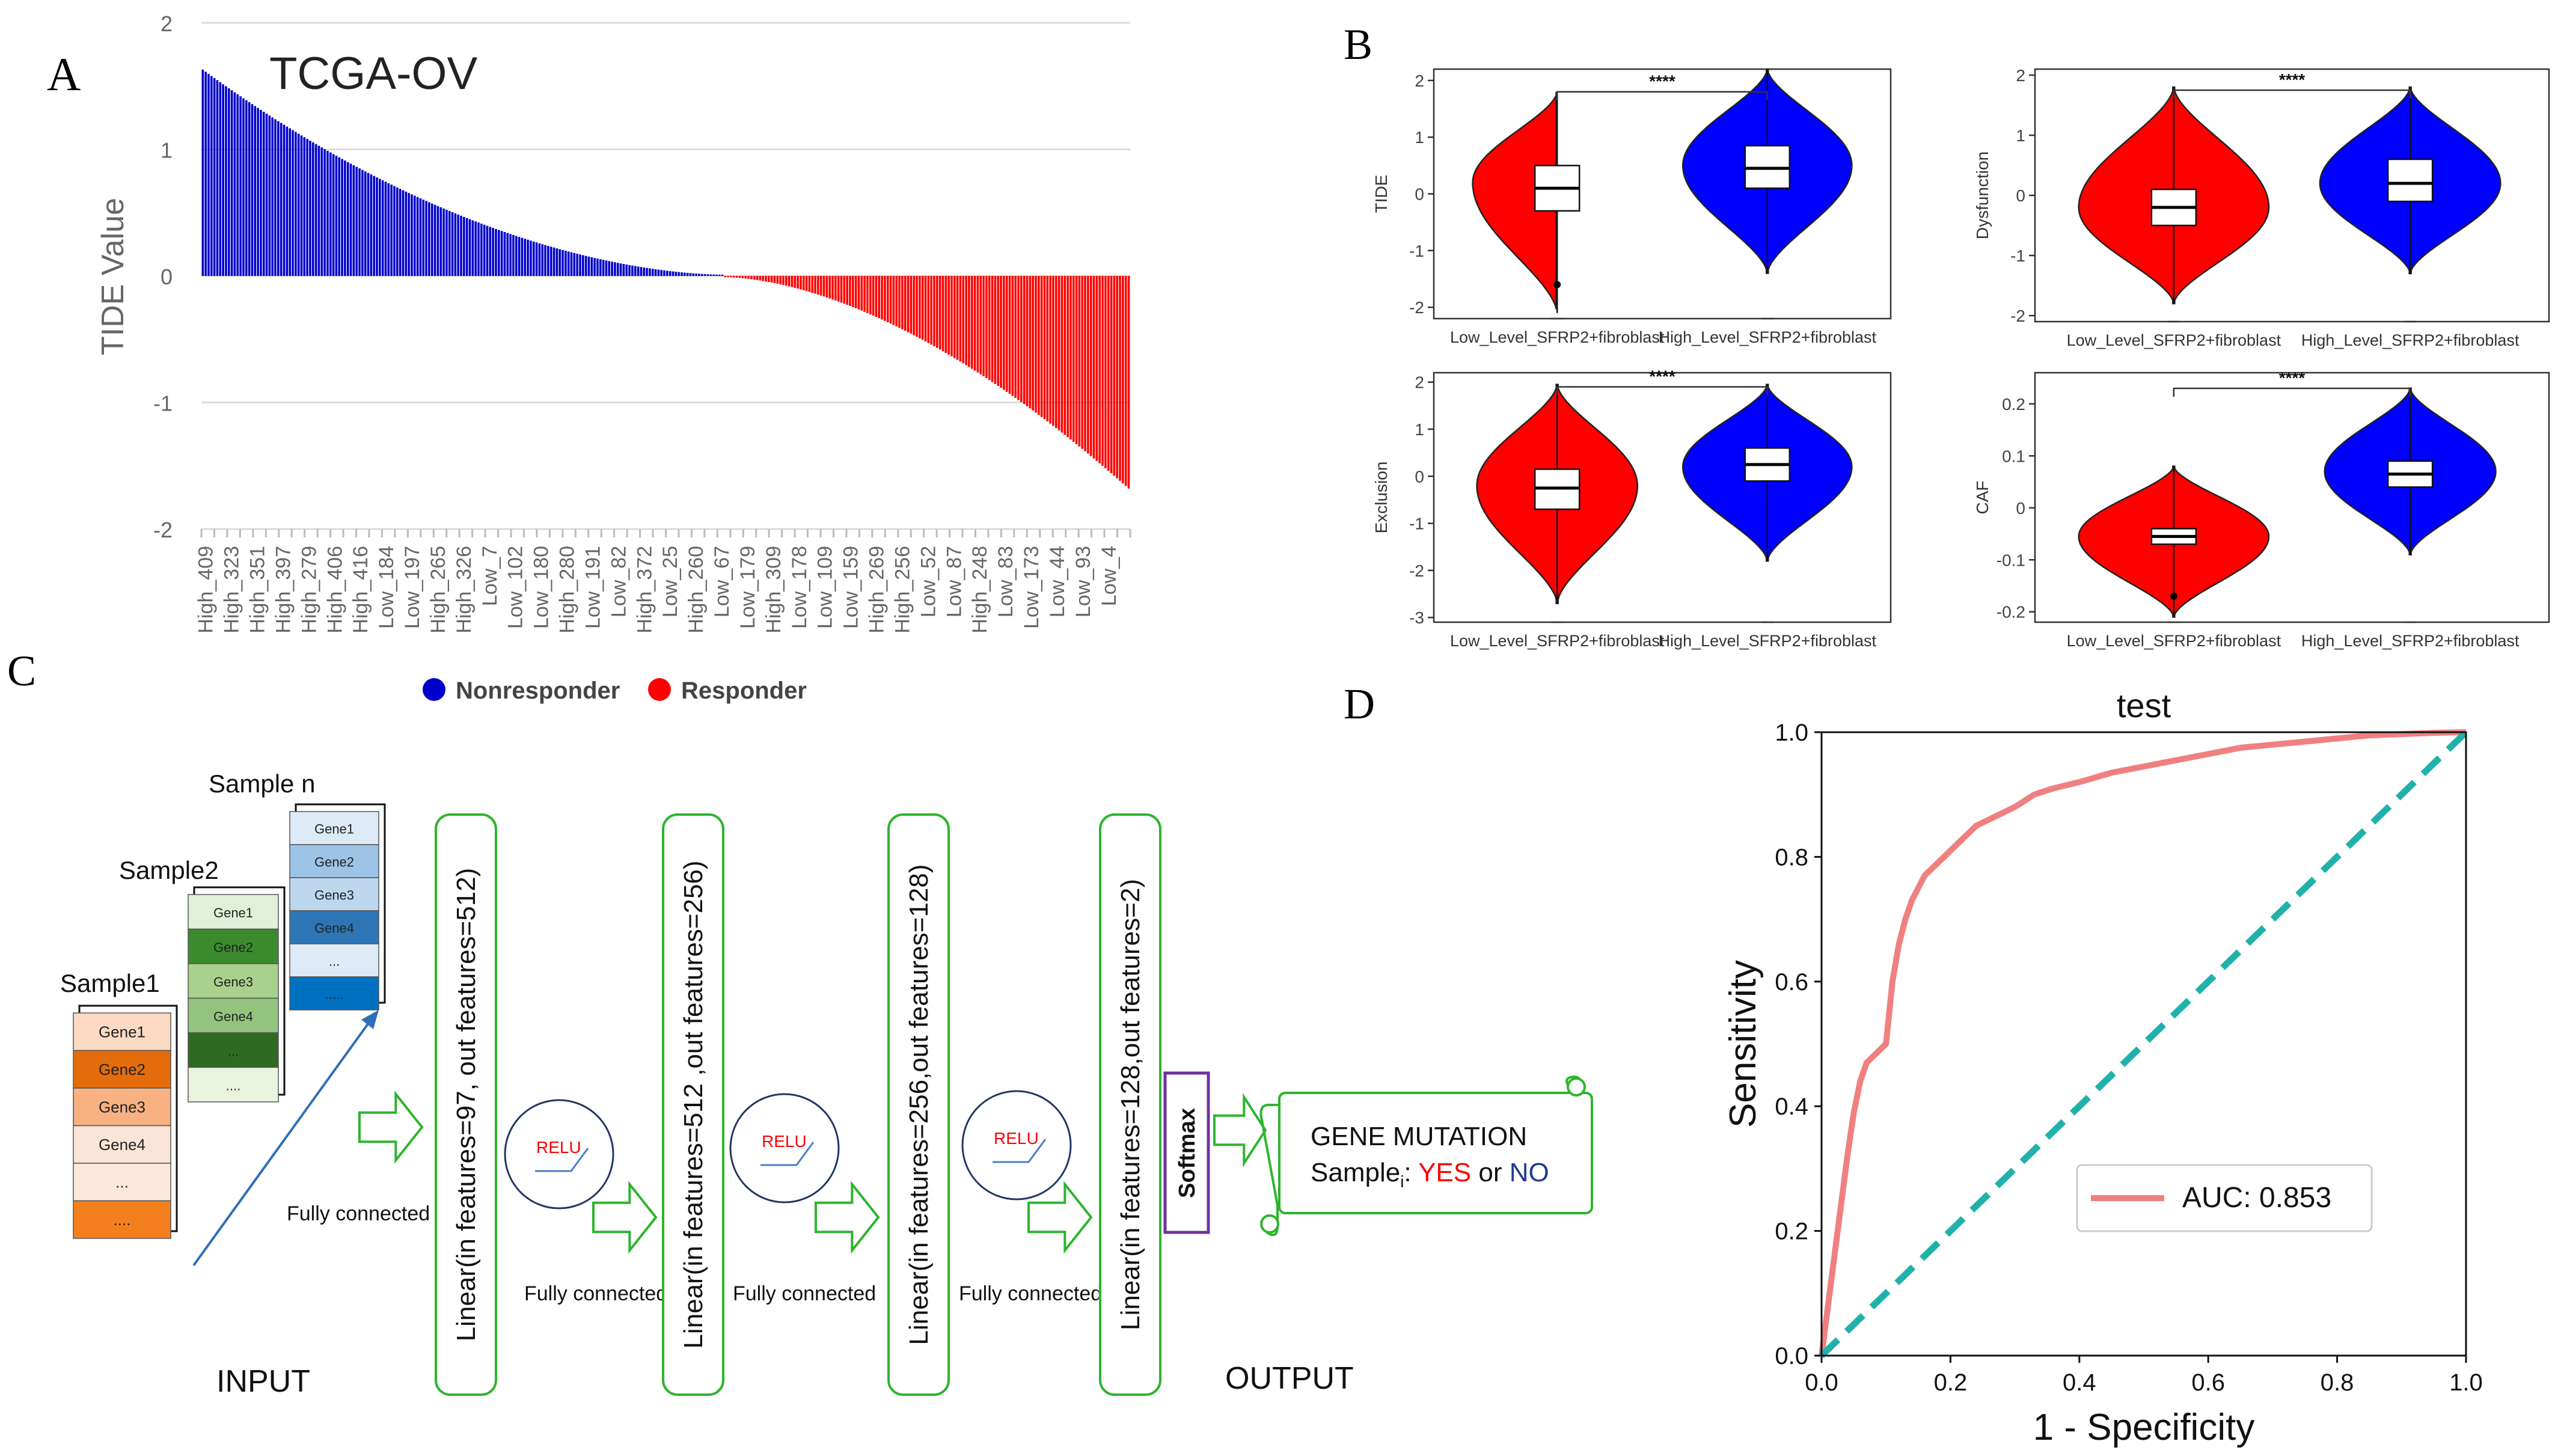  Describe the element at coordinates (774, 590) in the screenshot. I see `x-tick-label: High_309` at that location.